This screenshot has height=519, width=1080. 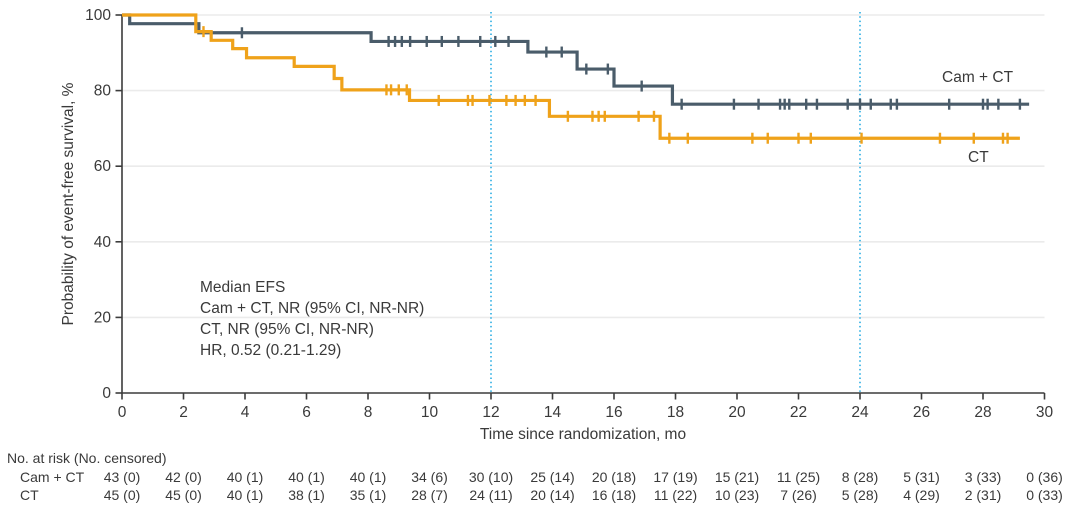 What do you see at coordinates (368, 412) in the screenshot?
I see `x-tick-label: 8` at bounding box center [368, 412].